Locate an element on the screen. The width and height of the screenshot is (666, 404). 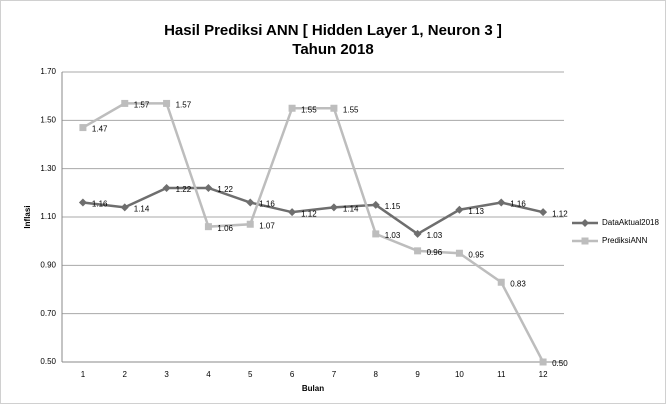
series-line is located at coordinates (313, 211).